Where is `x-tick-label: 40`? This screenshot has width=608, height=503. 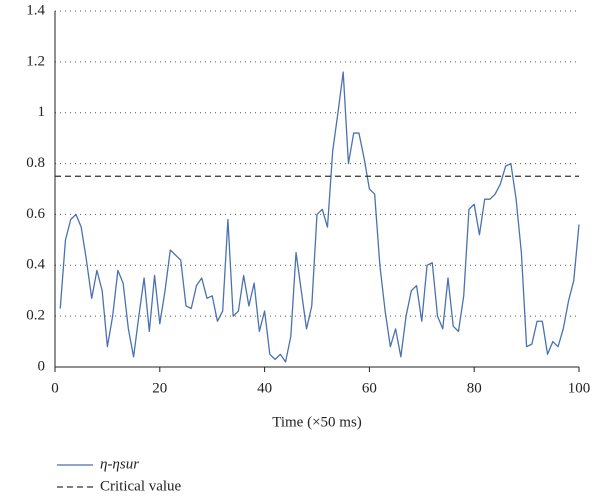
x-tick-label: 40 is located at coordinates (264, 388).